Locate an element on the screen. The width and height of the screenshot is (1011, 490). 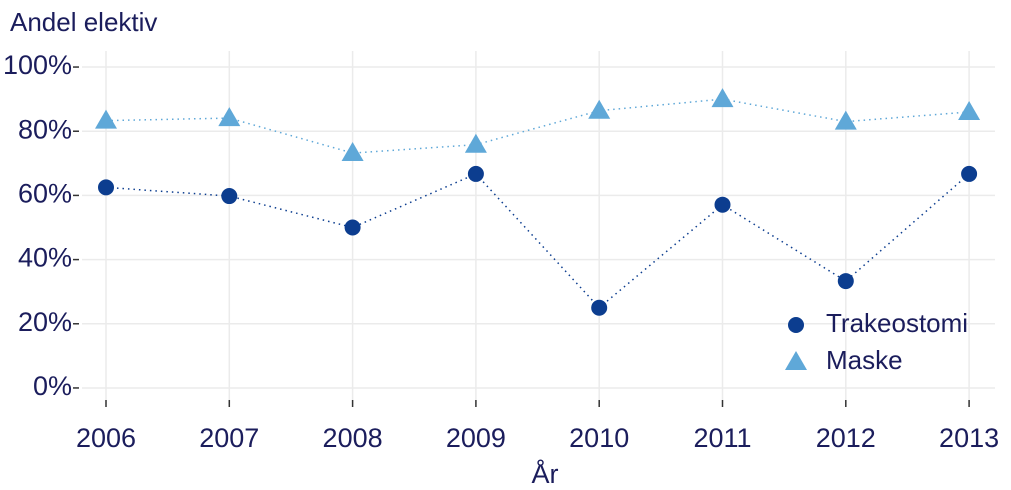
x-axis-label: År is located at coordinates (545, 473).